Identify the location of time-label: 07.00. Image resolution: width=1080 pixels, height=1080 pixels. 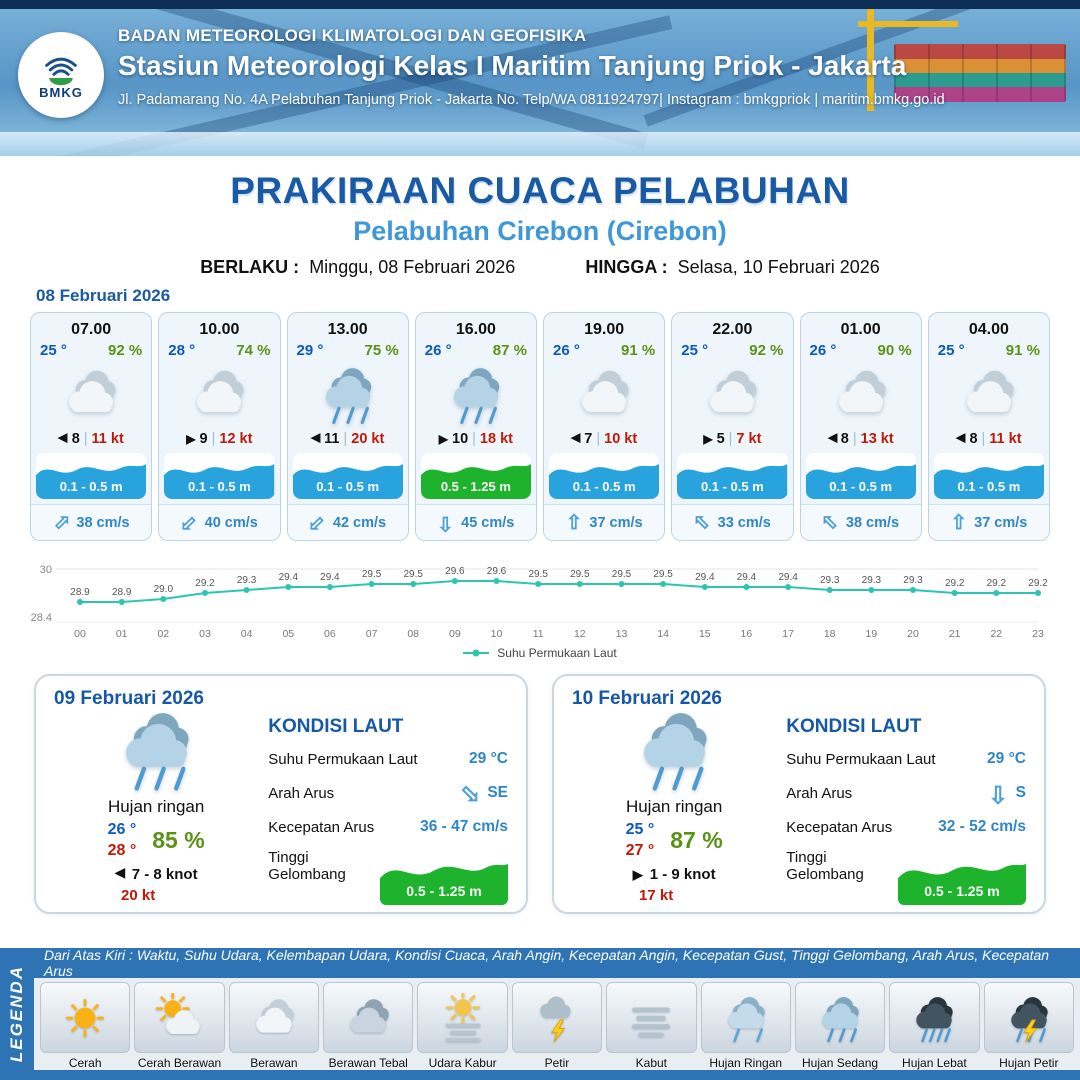
(91, 329).